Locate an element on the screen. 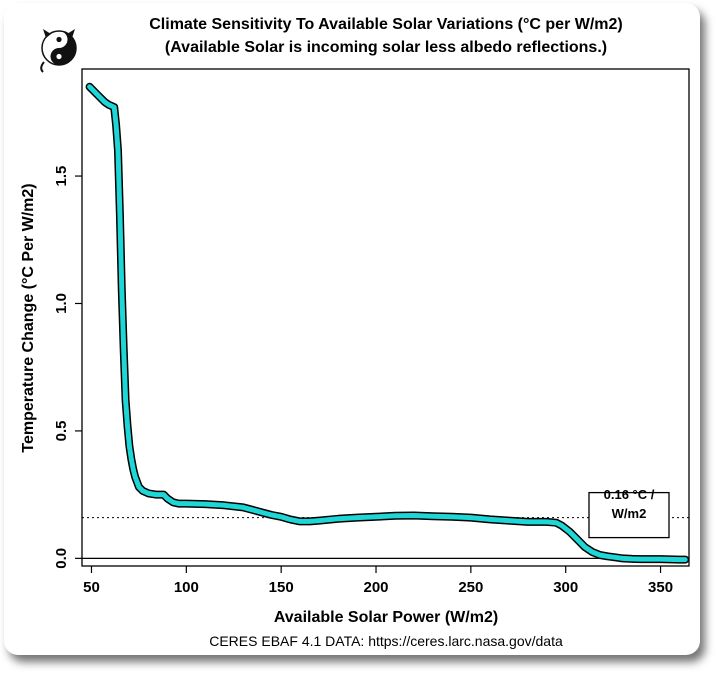  annotation-line2: W/m2 is located at coordinates (629, 513).